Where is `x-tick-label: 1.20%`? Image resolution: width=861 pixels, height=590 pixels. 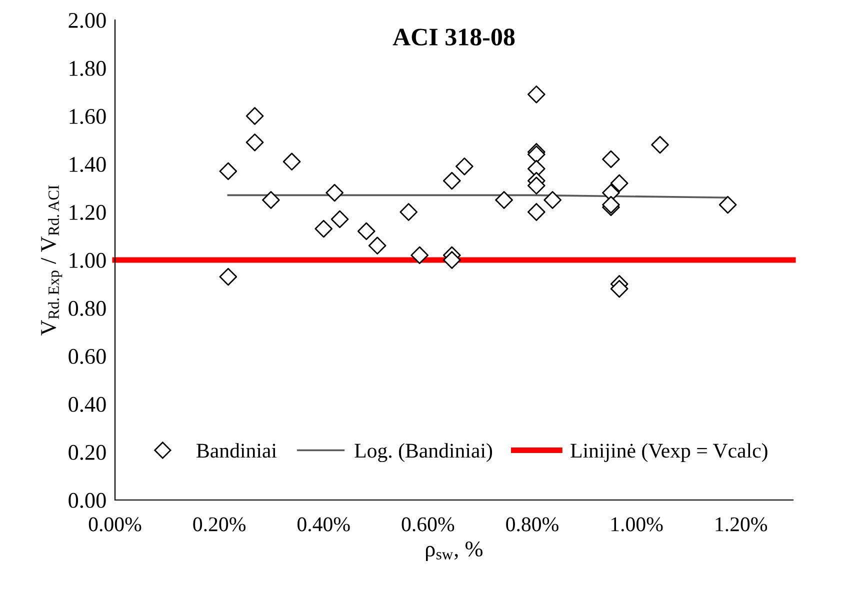
x-tick-label: 1.20% is located at coordinates (742, 524).